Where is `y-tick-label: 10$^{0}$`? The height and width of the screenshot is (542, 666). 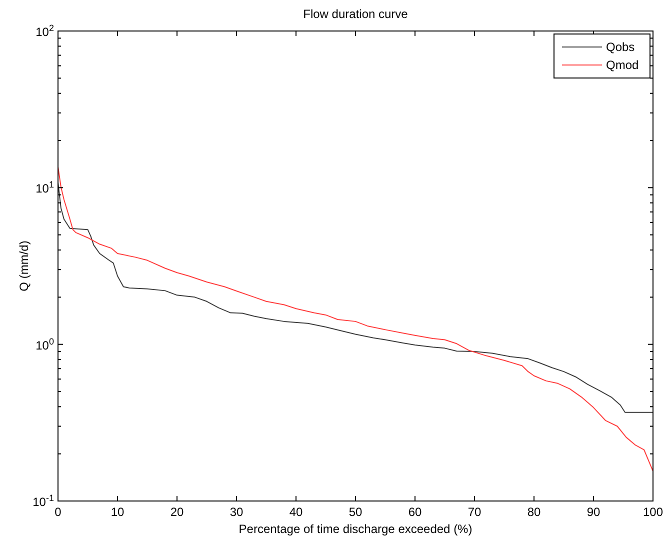 y-tick-label: 10$^{0}$ is located at coordinates (45, 344).